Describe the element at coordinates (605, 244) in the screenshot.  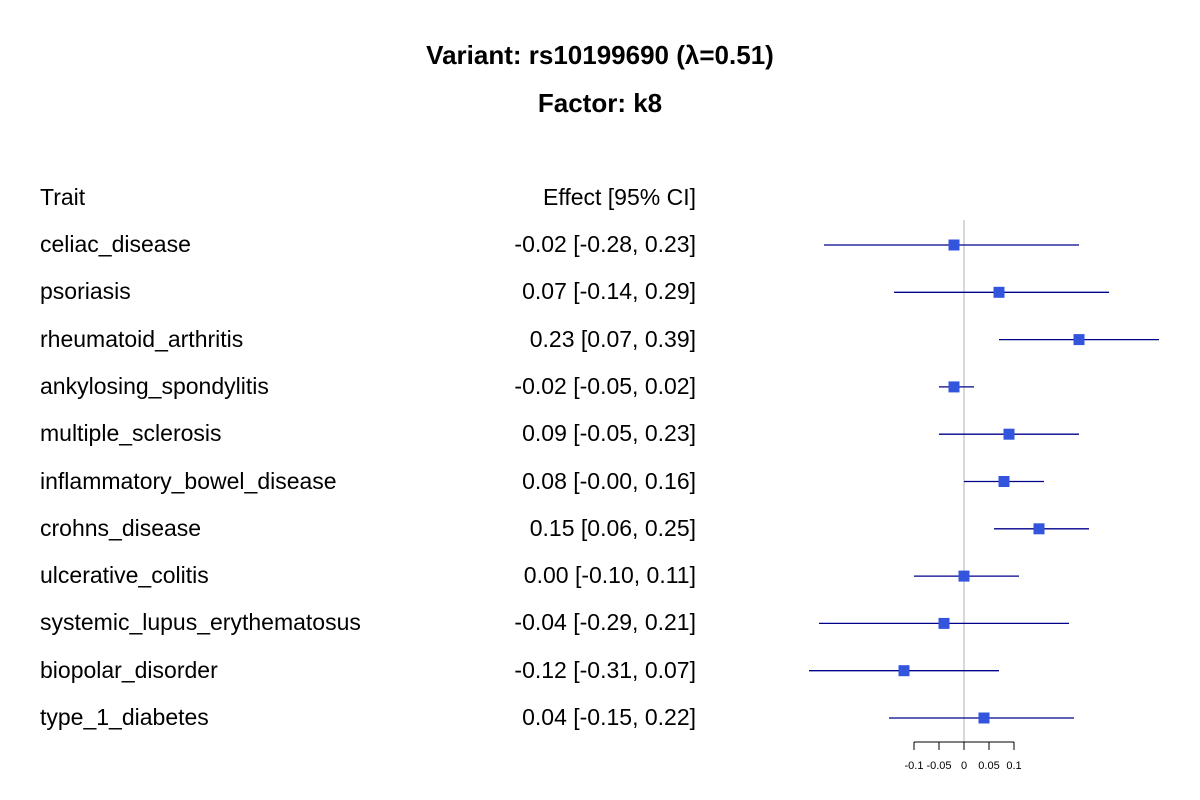
I see `effect-label: -0.02 [-0.28, 0.23]` at that location.